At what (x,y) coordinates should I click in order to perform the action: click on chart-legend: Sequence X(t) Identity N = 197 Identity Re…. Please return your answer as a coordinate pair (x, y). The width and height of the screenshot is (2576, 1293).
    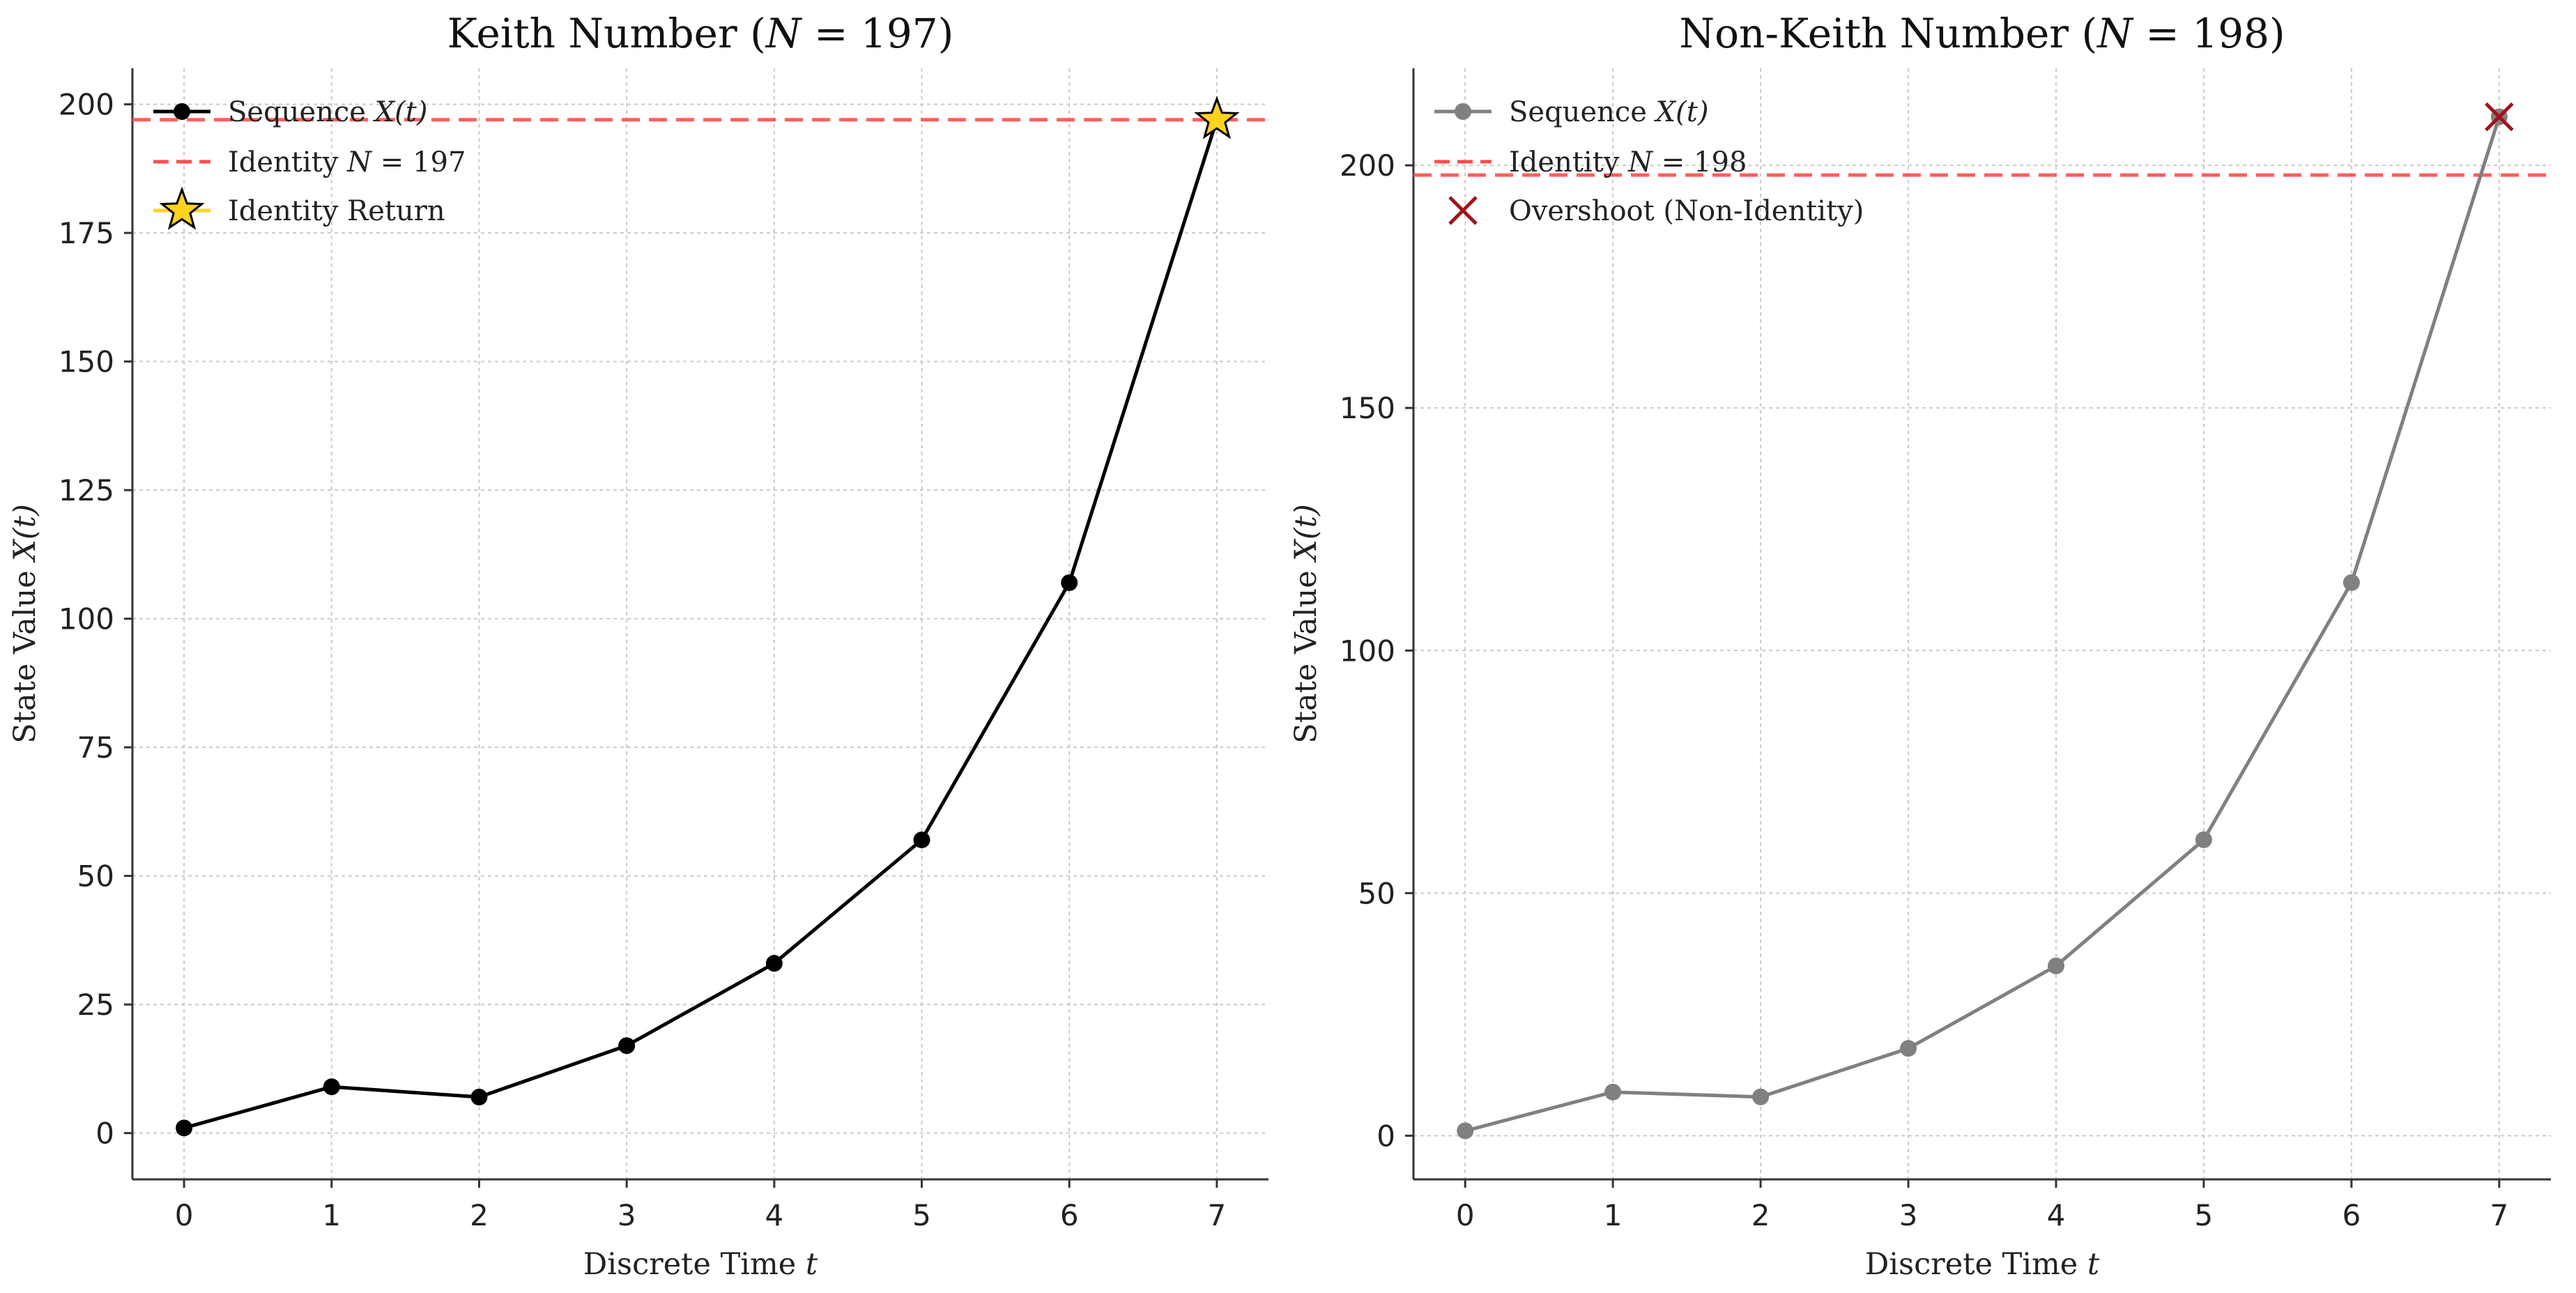
    Looking at the image, I should click on (309, 163).